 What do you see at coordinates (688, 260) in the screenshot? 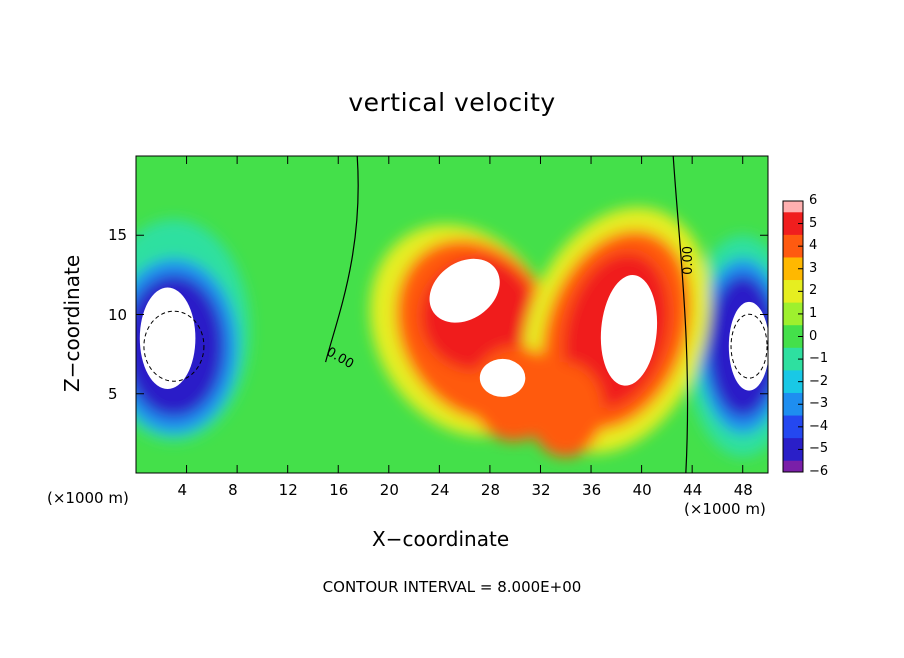
I see `contour-label: 0.00` at bounding box center [688, 260].